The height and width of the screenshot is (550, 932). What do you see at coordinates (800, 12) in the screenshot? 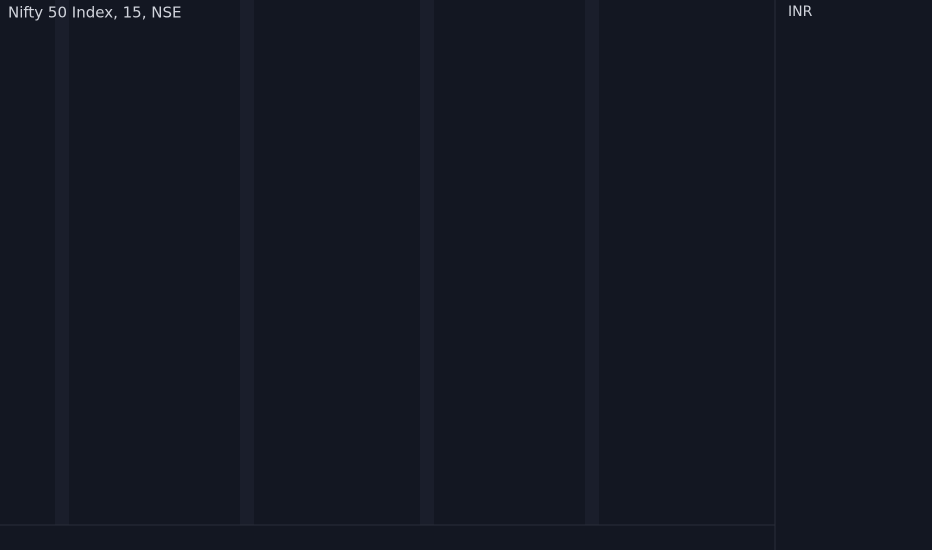
I see `currency: INR` at bounding box center [800, 12].